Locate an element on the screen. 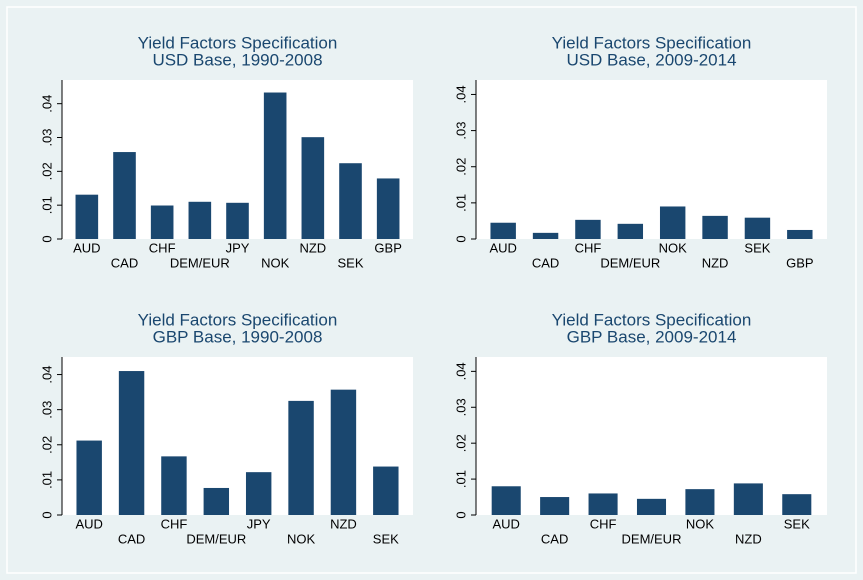 This screenshot has width=863, height=580. chart-subtitle: GBP Base, 2009-2014 is located at coordinates (652, 336).